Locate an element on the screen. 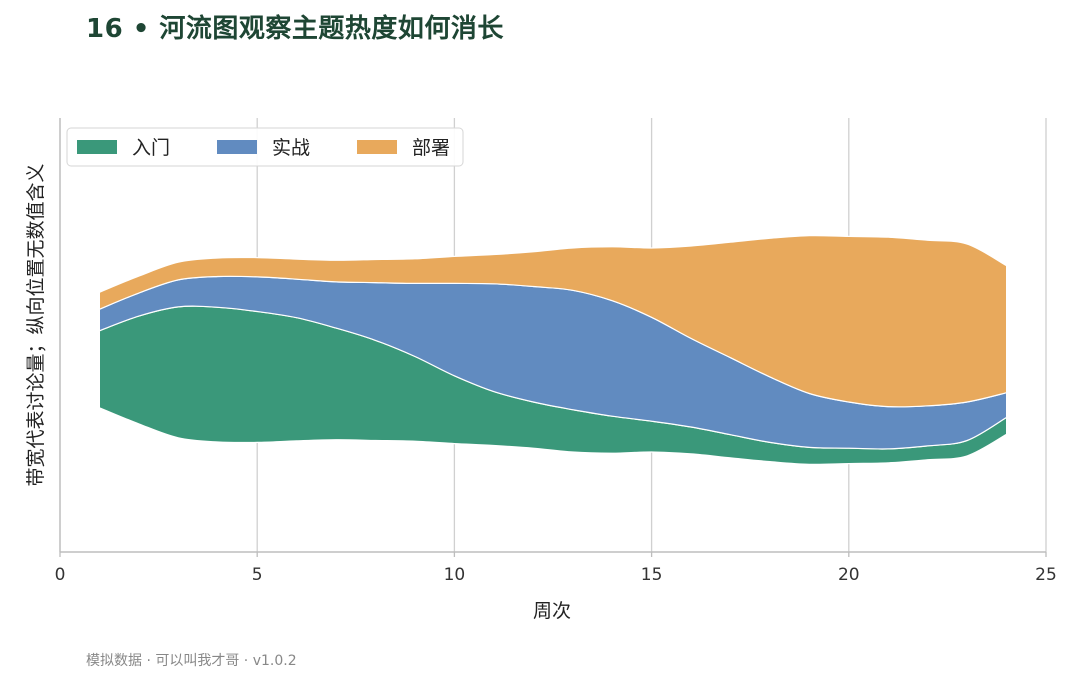 Image resolution: width=1080 pixels, height=675 pixels. x-tick-label-20: 20 is located at coordinates (849, 575).